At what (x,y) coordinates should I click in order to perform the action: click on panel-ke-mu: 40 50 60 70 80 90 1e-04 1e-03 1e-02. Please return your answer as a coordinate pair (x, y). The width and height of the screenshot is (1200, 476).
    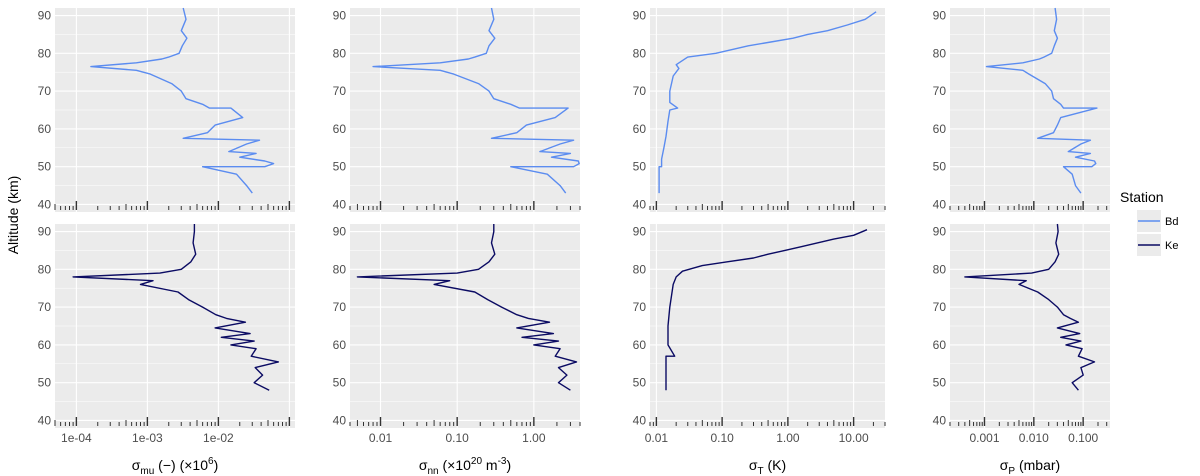
    Looking at the image, I should click on (166, 334).